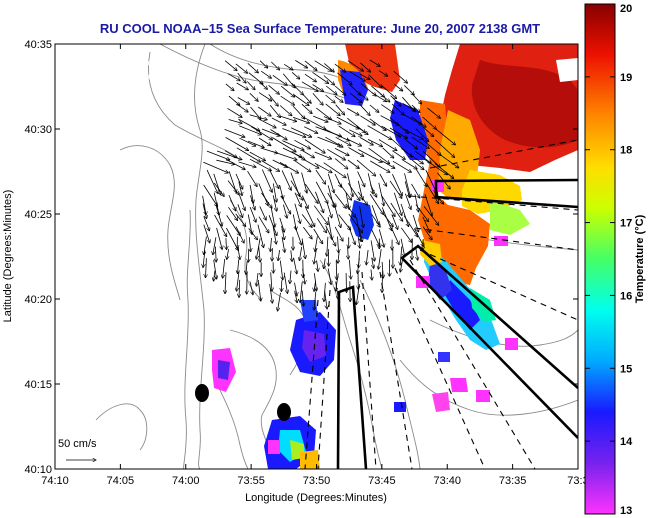 The image size is (651, 518). Describe the element at coordinates (77, 444) in the screenshot. I see `scale-label: 50 cm/s` at that location.